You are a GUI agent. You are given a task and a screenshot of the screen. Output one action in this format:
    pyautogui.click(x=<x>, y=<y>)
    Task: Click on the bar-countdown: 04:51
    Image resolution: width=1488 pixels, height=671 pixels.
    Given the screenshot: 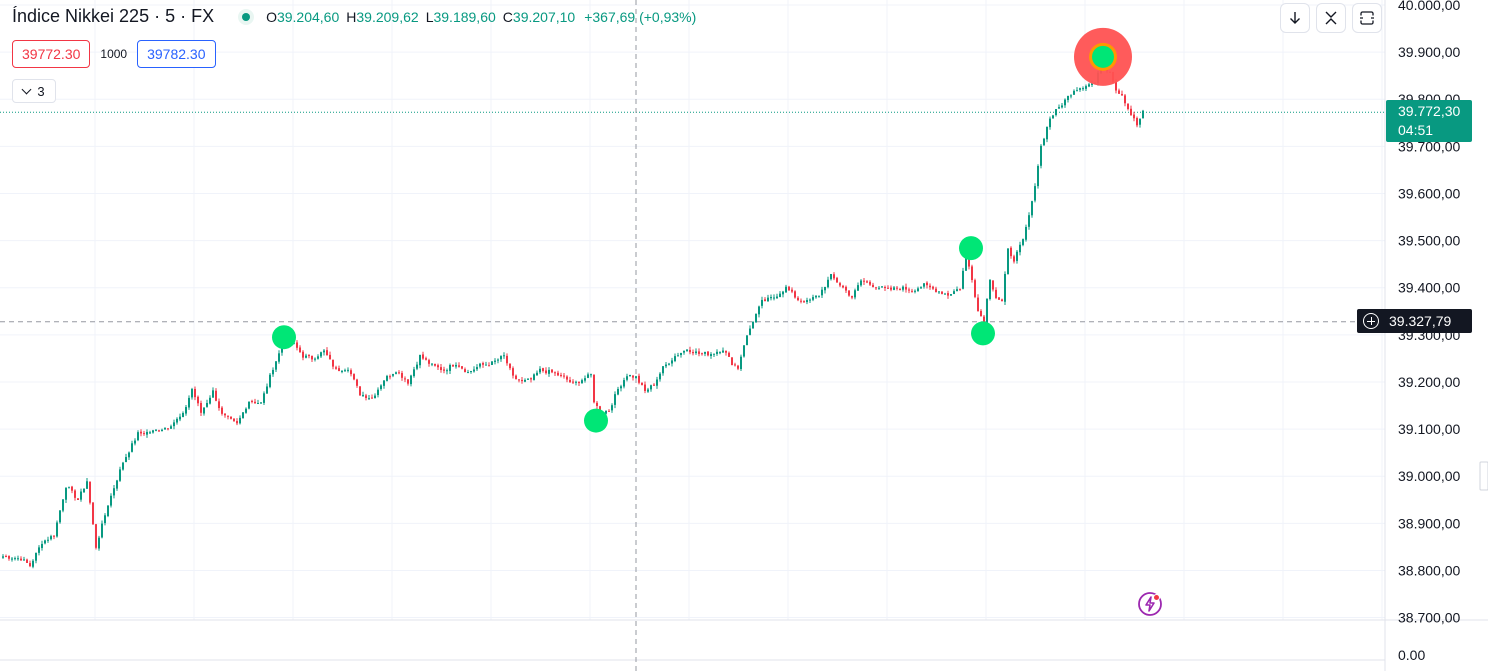 What is the action you would take?
    pyautogui.click(x=1416, y=130)
    